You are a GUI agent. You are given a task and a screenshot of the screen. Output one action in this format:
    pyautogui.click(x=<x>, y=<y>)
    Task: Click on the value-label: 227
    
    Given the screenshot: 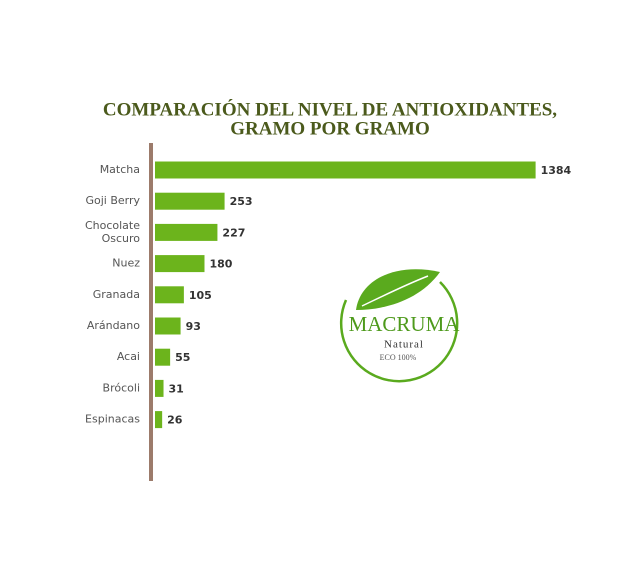 What is the action you would take?
    pyautogui.click(x=233, y=232)
    